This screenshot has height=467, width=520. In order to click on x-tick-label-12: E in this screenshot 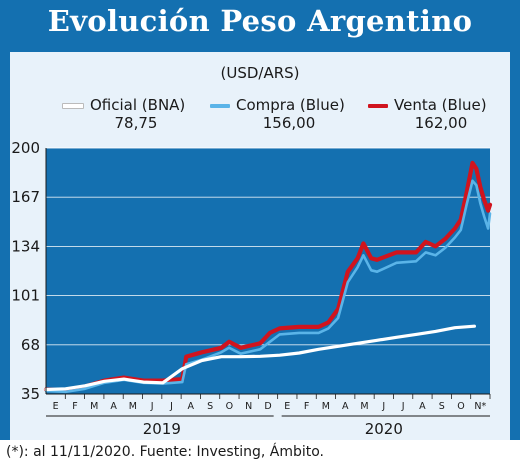, I will do `click(287, 406)`.